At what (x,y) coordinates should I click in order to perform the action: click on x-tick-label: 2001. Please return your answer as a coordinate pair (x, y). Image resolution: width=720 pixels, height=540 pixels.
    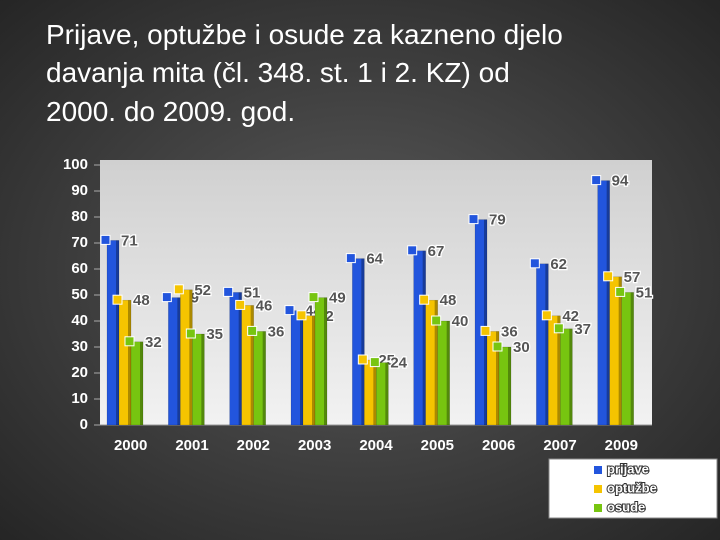
    Looking at the image, I should click on (191, 445).